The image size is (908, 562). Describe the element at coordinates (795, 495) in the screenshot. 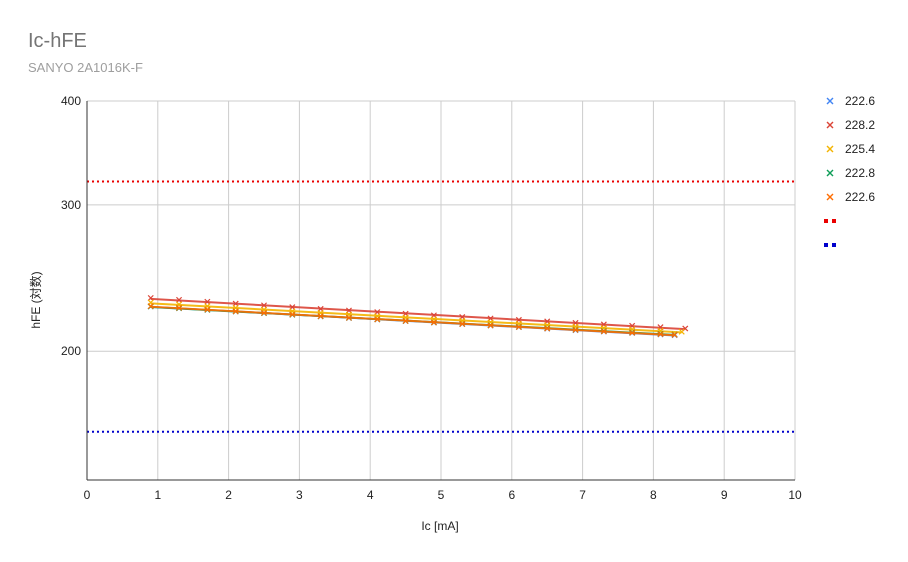

I see `x-tick-label: 10` at that location.